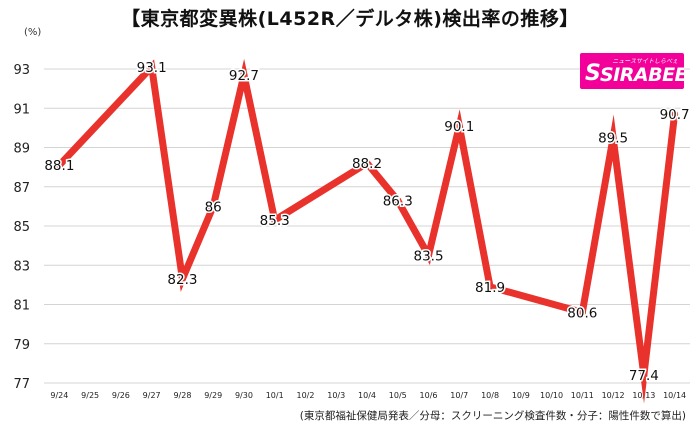 This screenshot has width=700, height=427. Describe the element at coordinates (21, 188) in the screenshot. I see `y-tick-label: 87` at that location.